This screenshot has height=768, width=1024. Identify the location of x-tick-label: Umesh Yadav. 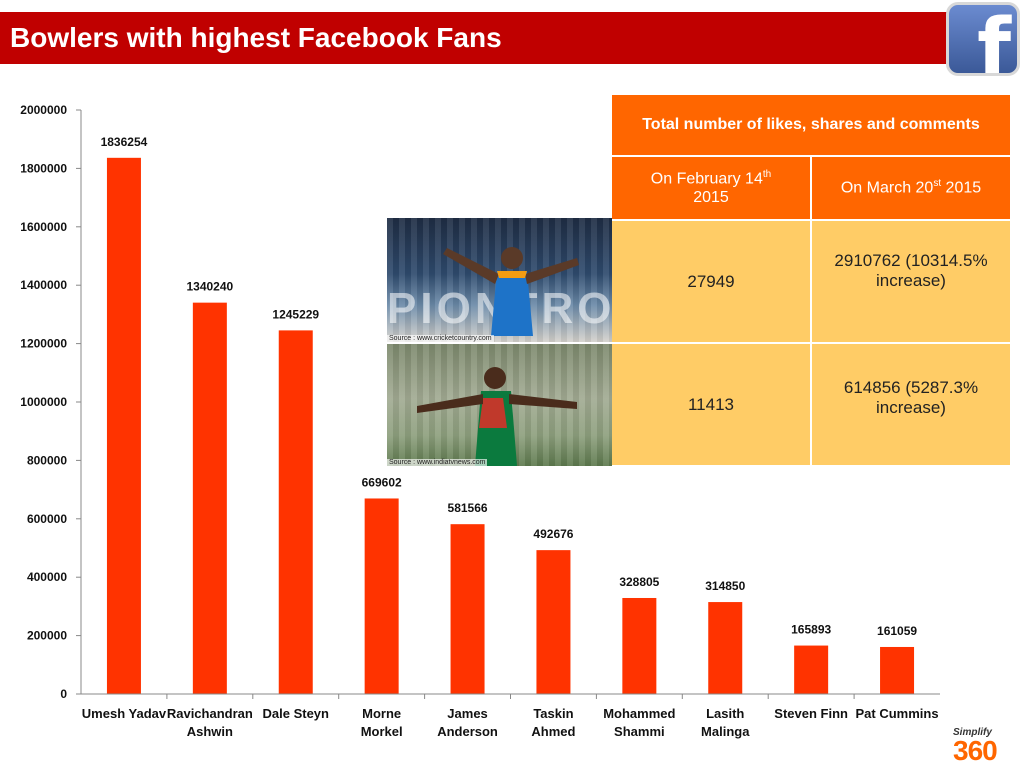
(124, 713).